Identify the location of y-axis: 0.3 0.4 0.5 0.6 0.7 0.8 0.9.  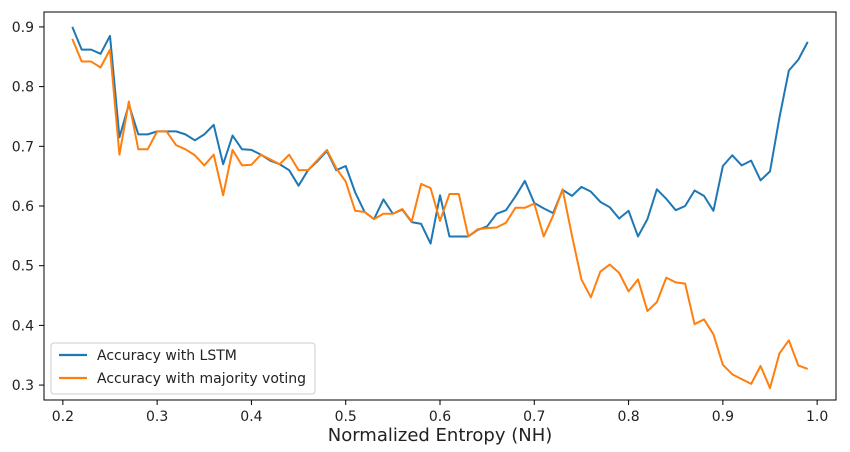
(28, 207).